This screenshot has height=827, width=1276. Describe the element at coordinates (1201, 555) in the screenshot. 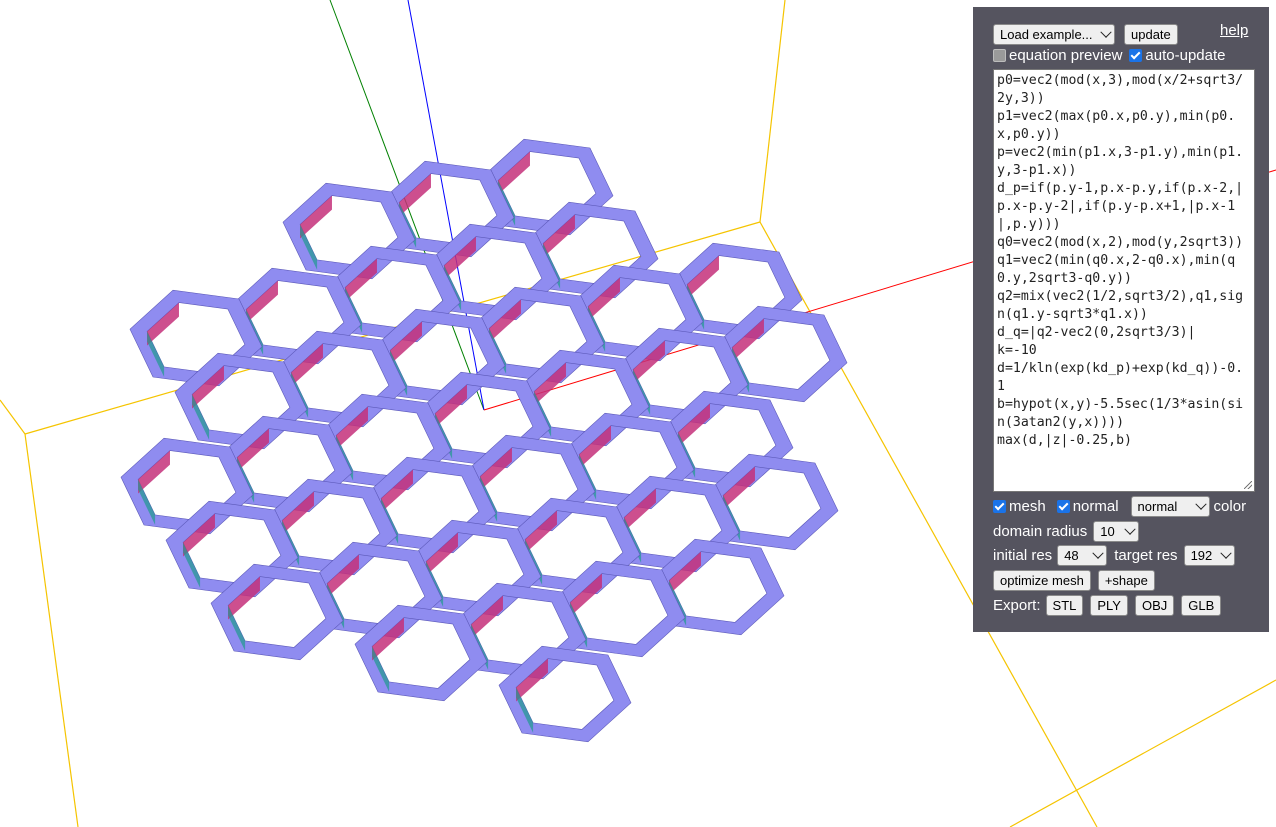

I see `target-res-value: 192` at that location.